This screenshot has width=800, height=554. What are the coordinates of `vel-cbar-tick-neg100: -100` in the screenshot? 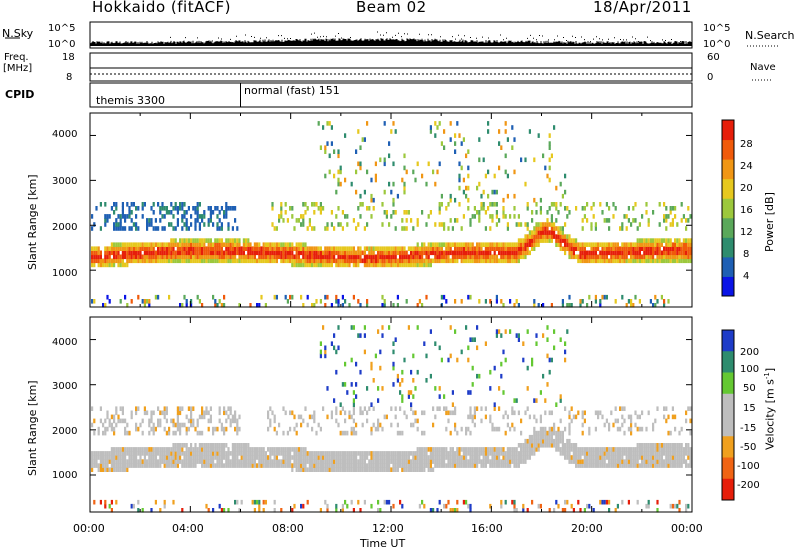 It's located at (748, 466).